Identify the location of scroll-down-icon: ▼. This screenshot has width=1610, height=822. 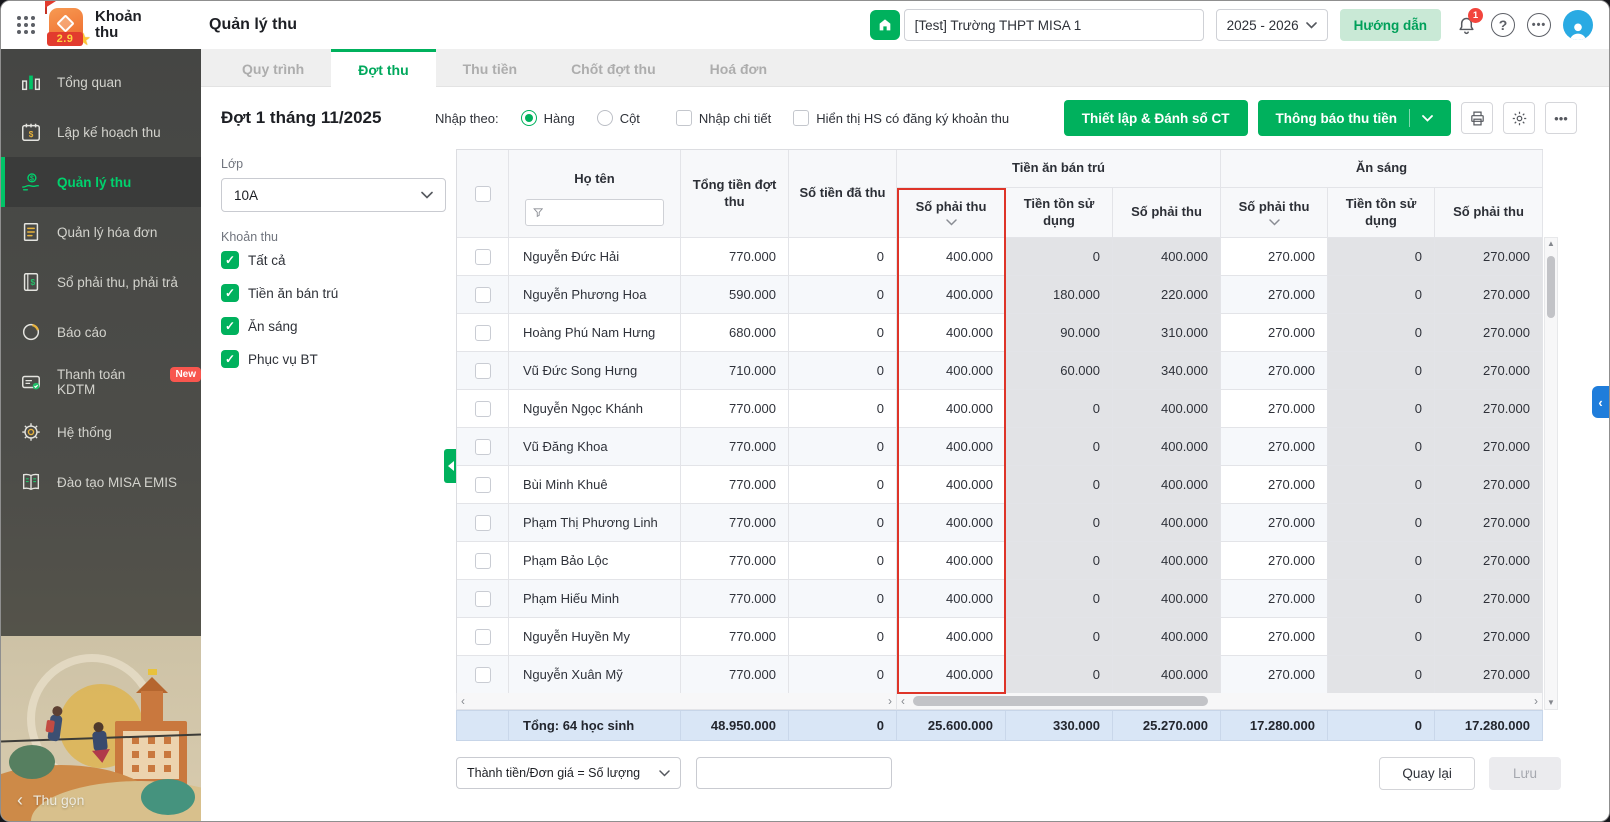
(1551, 702).